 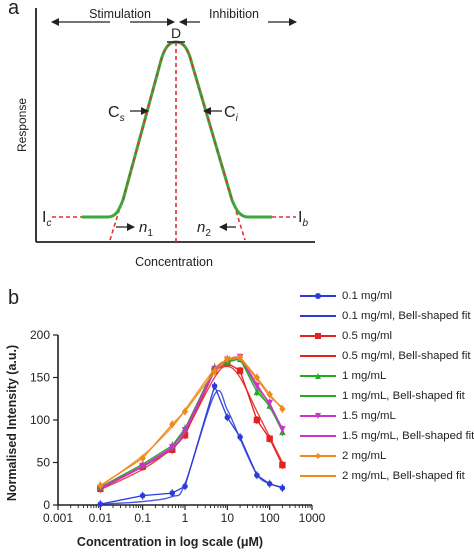 I want to click on x-tick-label: 10, so click(x=228, y=518).